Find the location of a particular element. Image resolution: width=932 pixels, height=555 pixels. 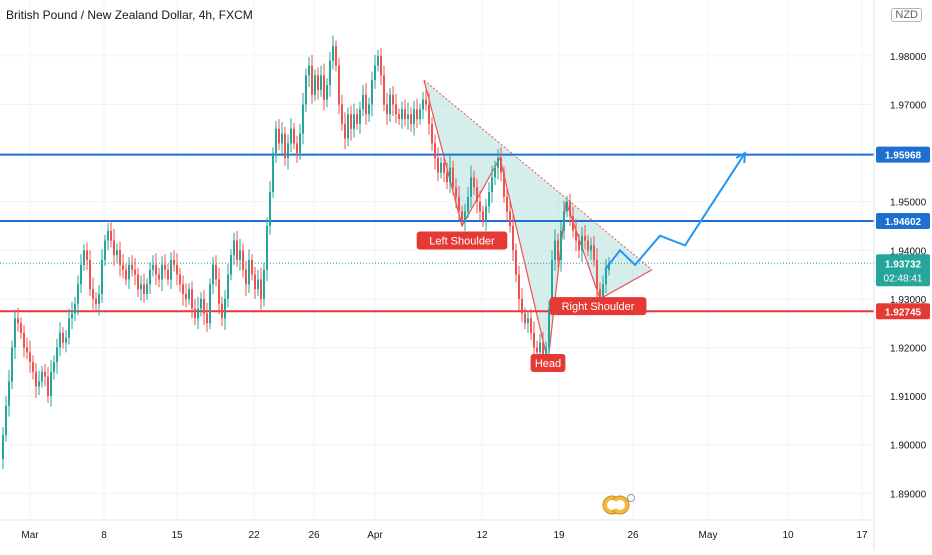

tradingview-logo is located at coordinates (618, 504).